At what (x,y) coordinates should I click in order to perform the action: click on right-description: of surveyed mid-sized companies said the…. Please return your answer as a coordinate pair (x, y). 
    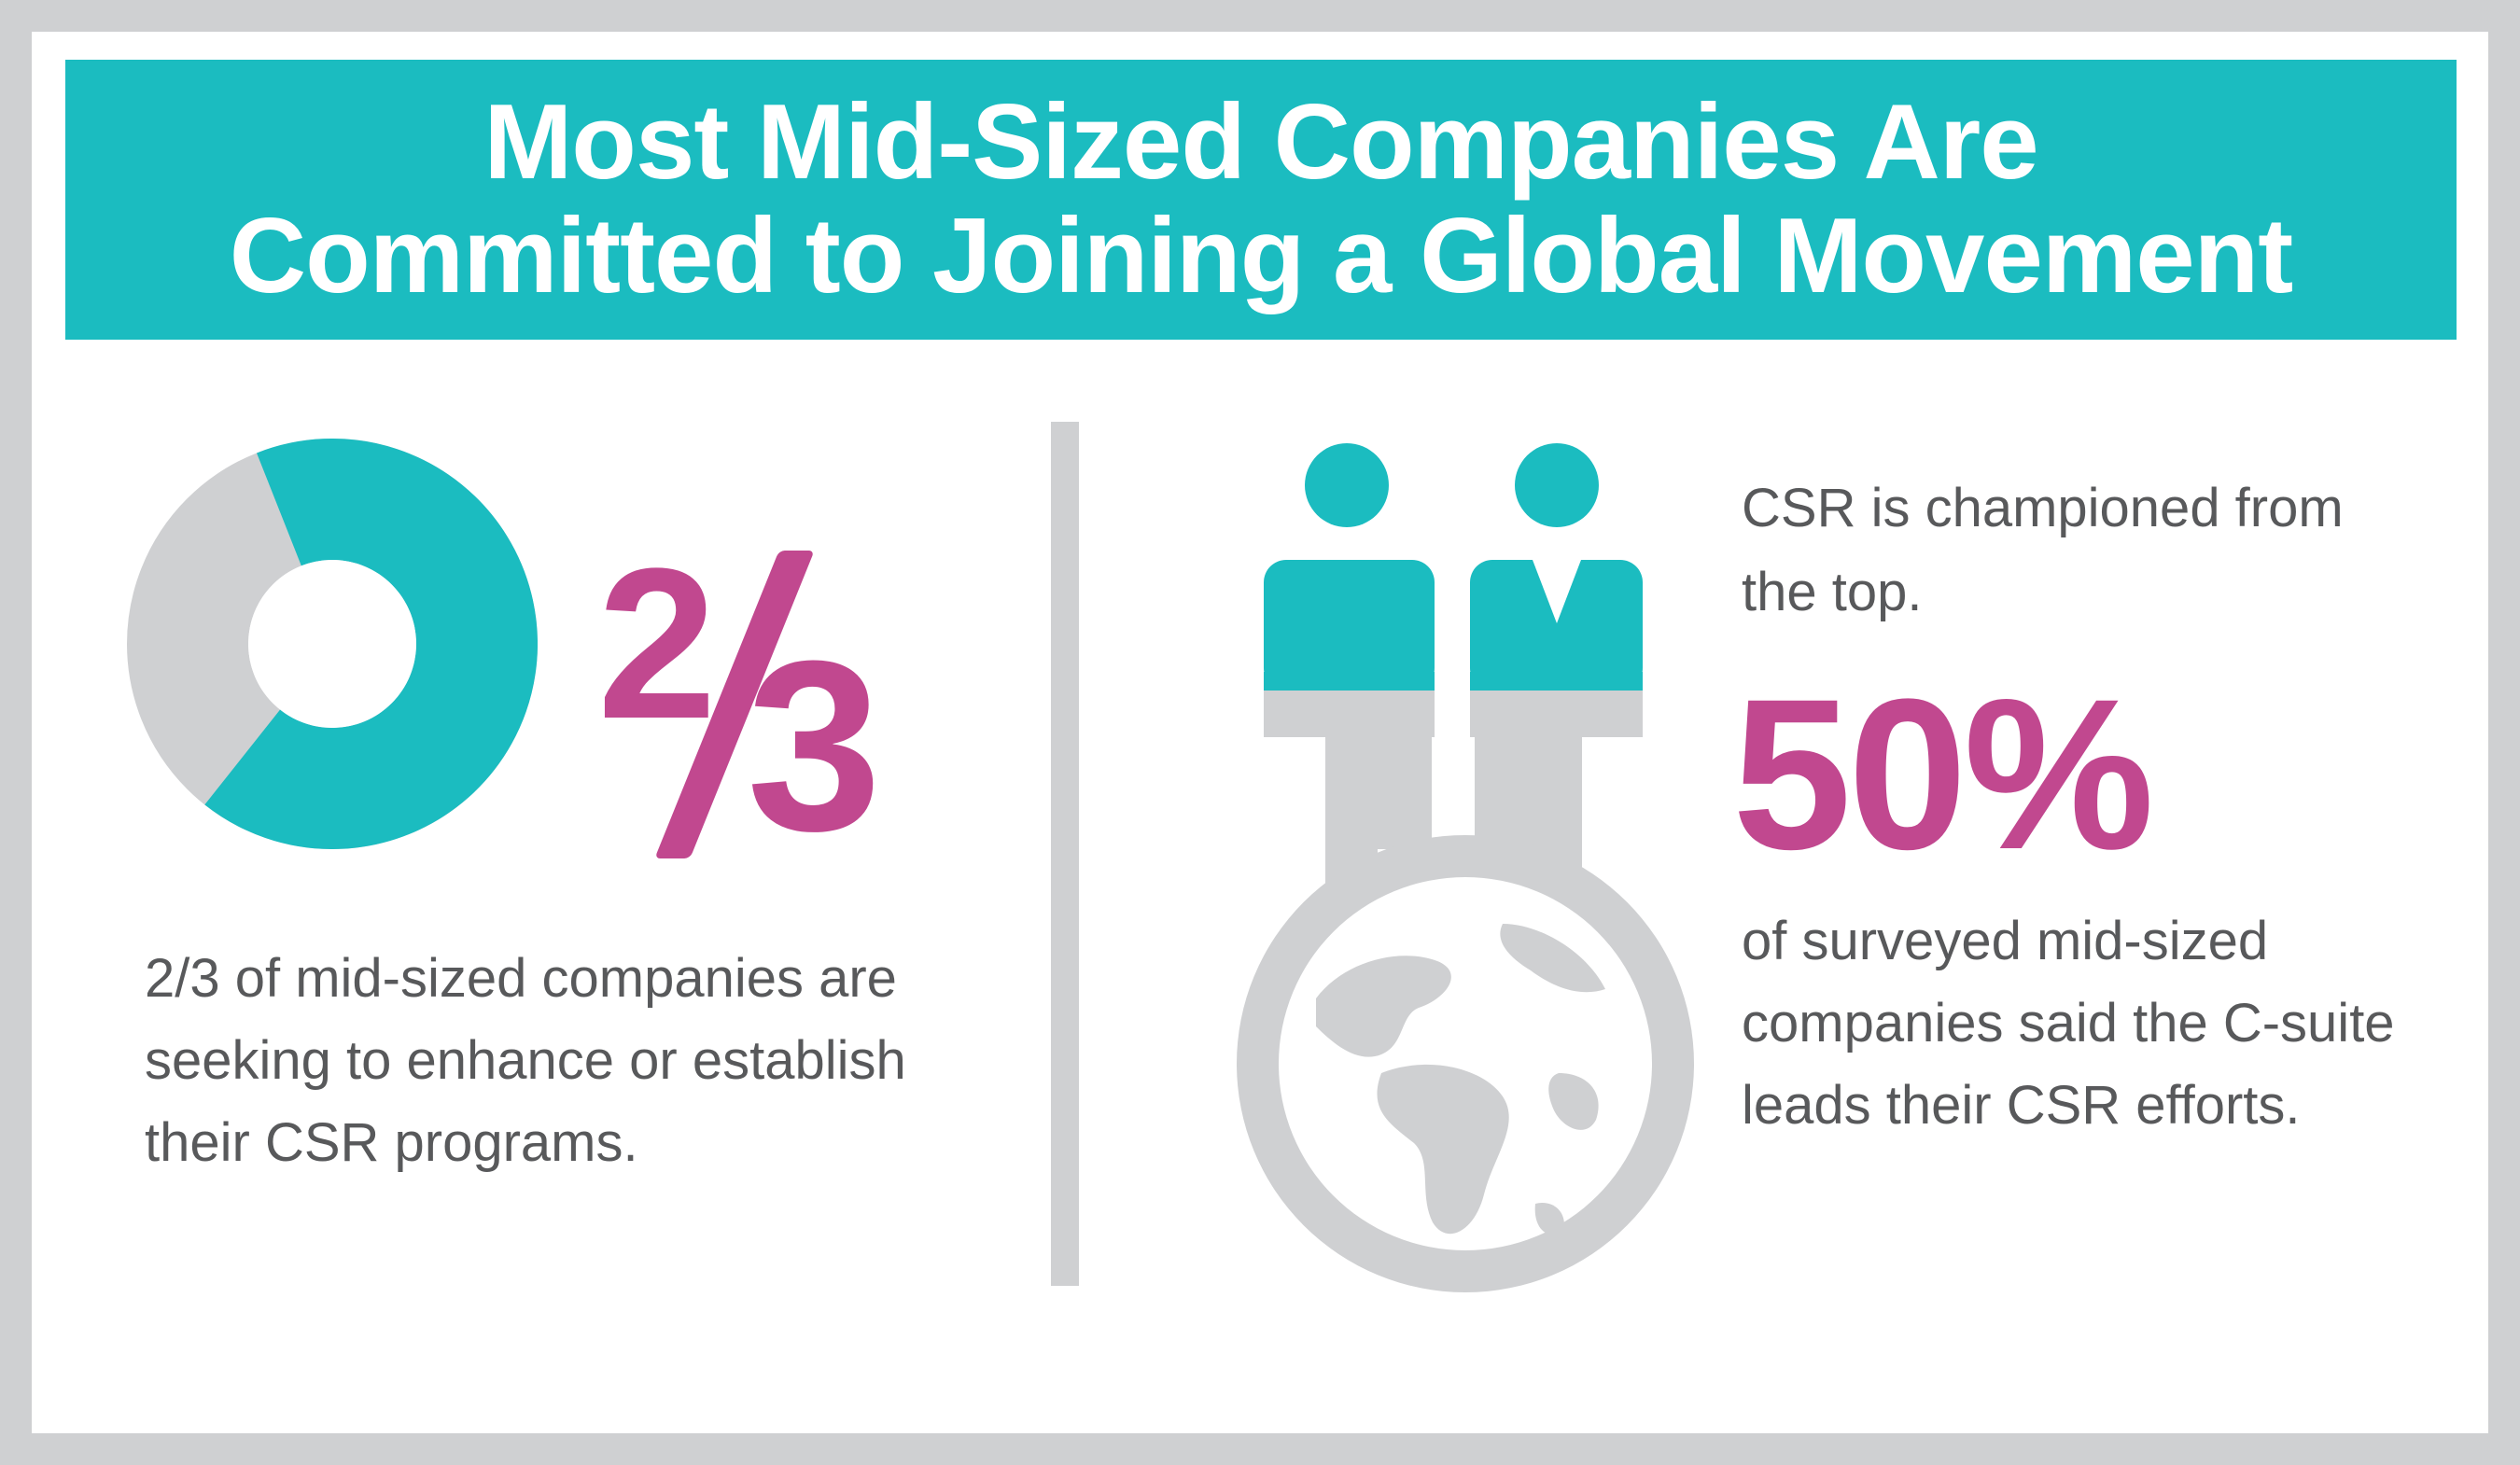
    Looking at the image, I should click on (2068, 1023).